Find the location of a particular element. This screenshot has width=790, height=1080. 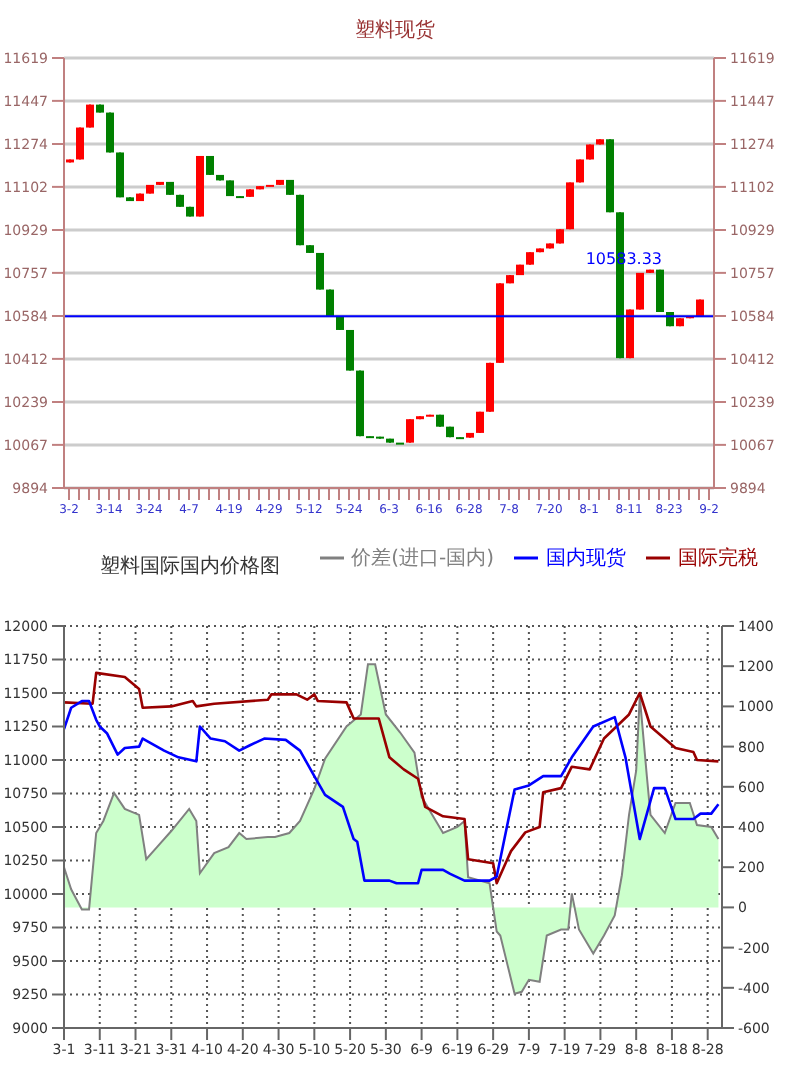

legend-label: 价差(进口-国内) is located at coordinates (422, 559).